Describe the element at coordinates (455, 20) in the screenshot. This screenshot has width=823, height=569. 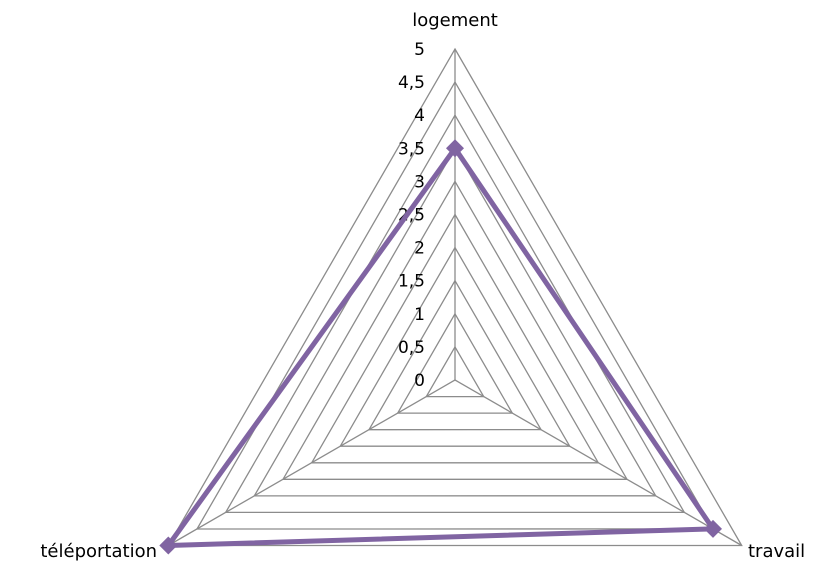
I see `category-label: logement` at that location.